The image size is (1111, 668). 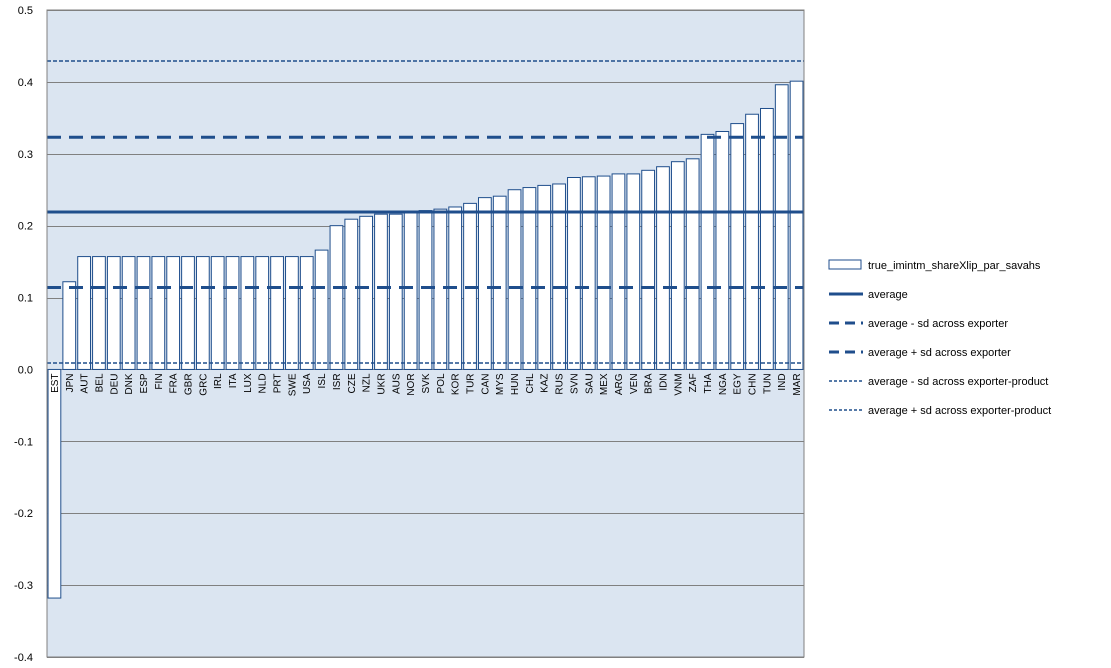 I want to click on x-tick-label: IND, so click(x=782, y=381).